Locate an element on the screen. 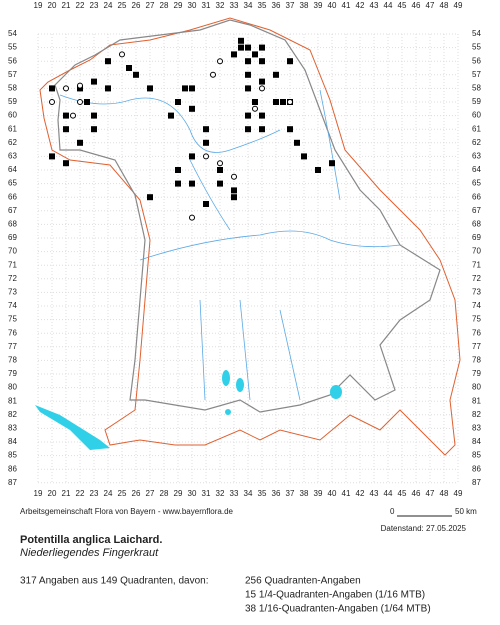 The image size is (500, 625). row-label: 59 is located at coordinates (476, 101).